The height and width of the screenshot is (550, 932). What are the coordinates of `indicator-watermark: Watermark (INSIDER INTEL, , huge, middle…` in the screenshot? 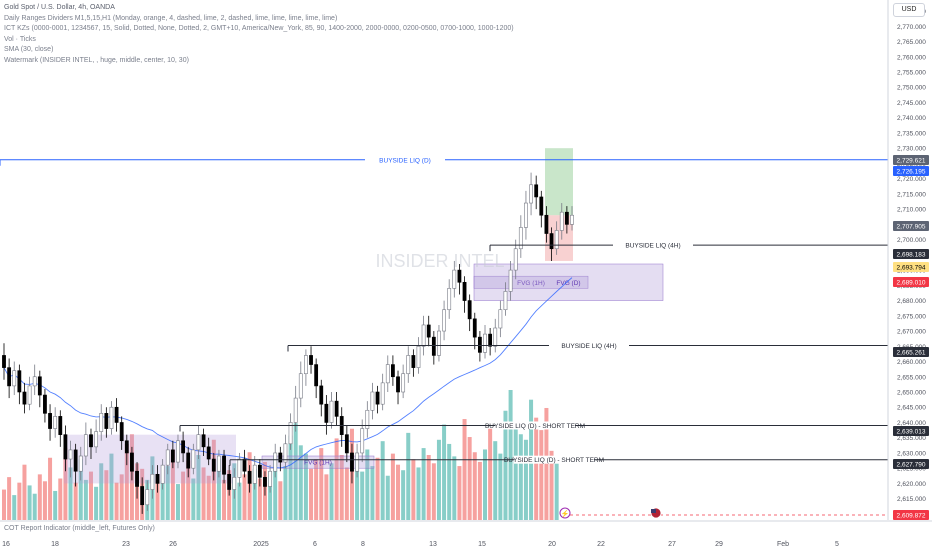 It's located at (96, 60).